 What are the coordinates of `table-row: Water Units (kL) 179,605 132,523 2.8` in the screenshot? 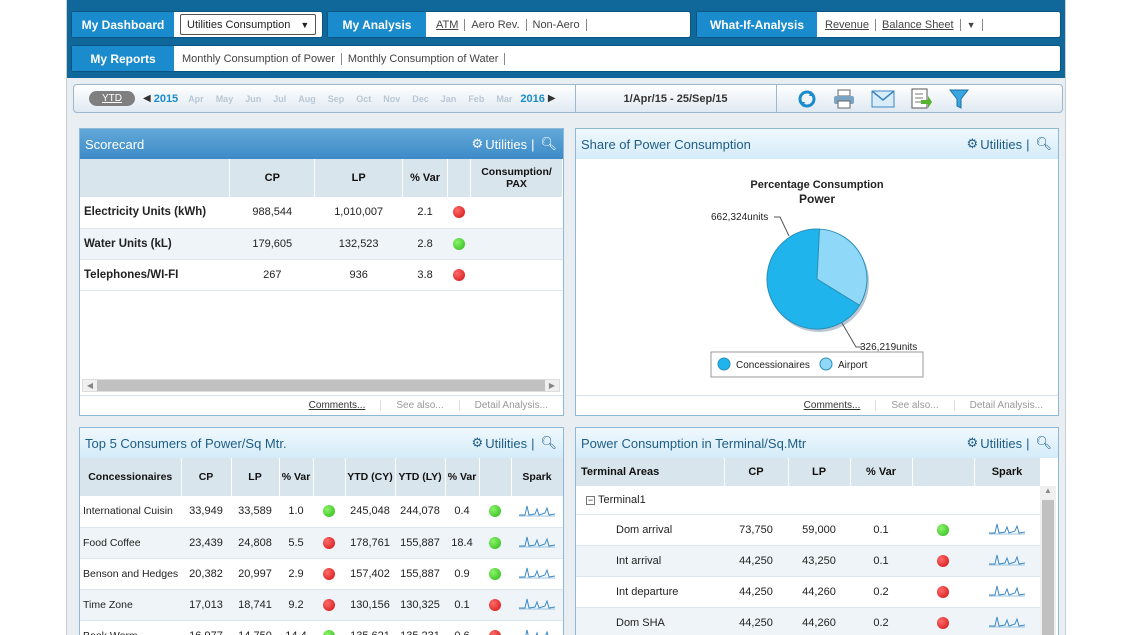 It's located at (321, 244).